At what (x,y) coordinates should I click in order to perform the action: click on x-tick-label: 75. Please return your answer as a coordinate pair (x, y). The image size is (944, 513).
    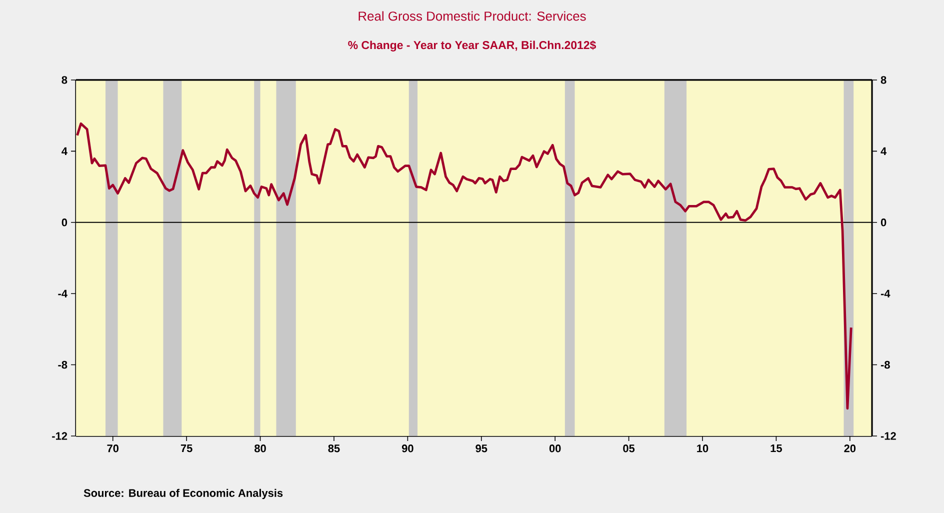
    Looking at the image, I should click on (186, 448).